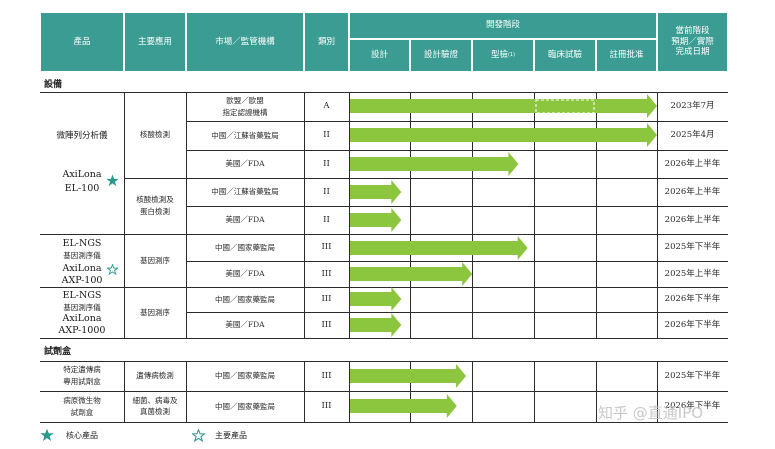  I want to click on product-model-axilona: AxiLona, so click(82, 175).